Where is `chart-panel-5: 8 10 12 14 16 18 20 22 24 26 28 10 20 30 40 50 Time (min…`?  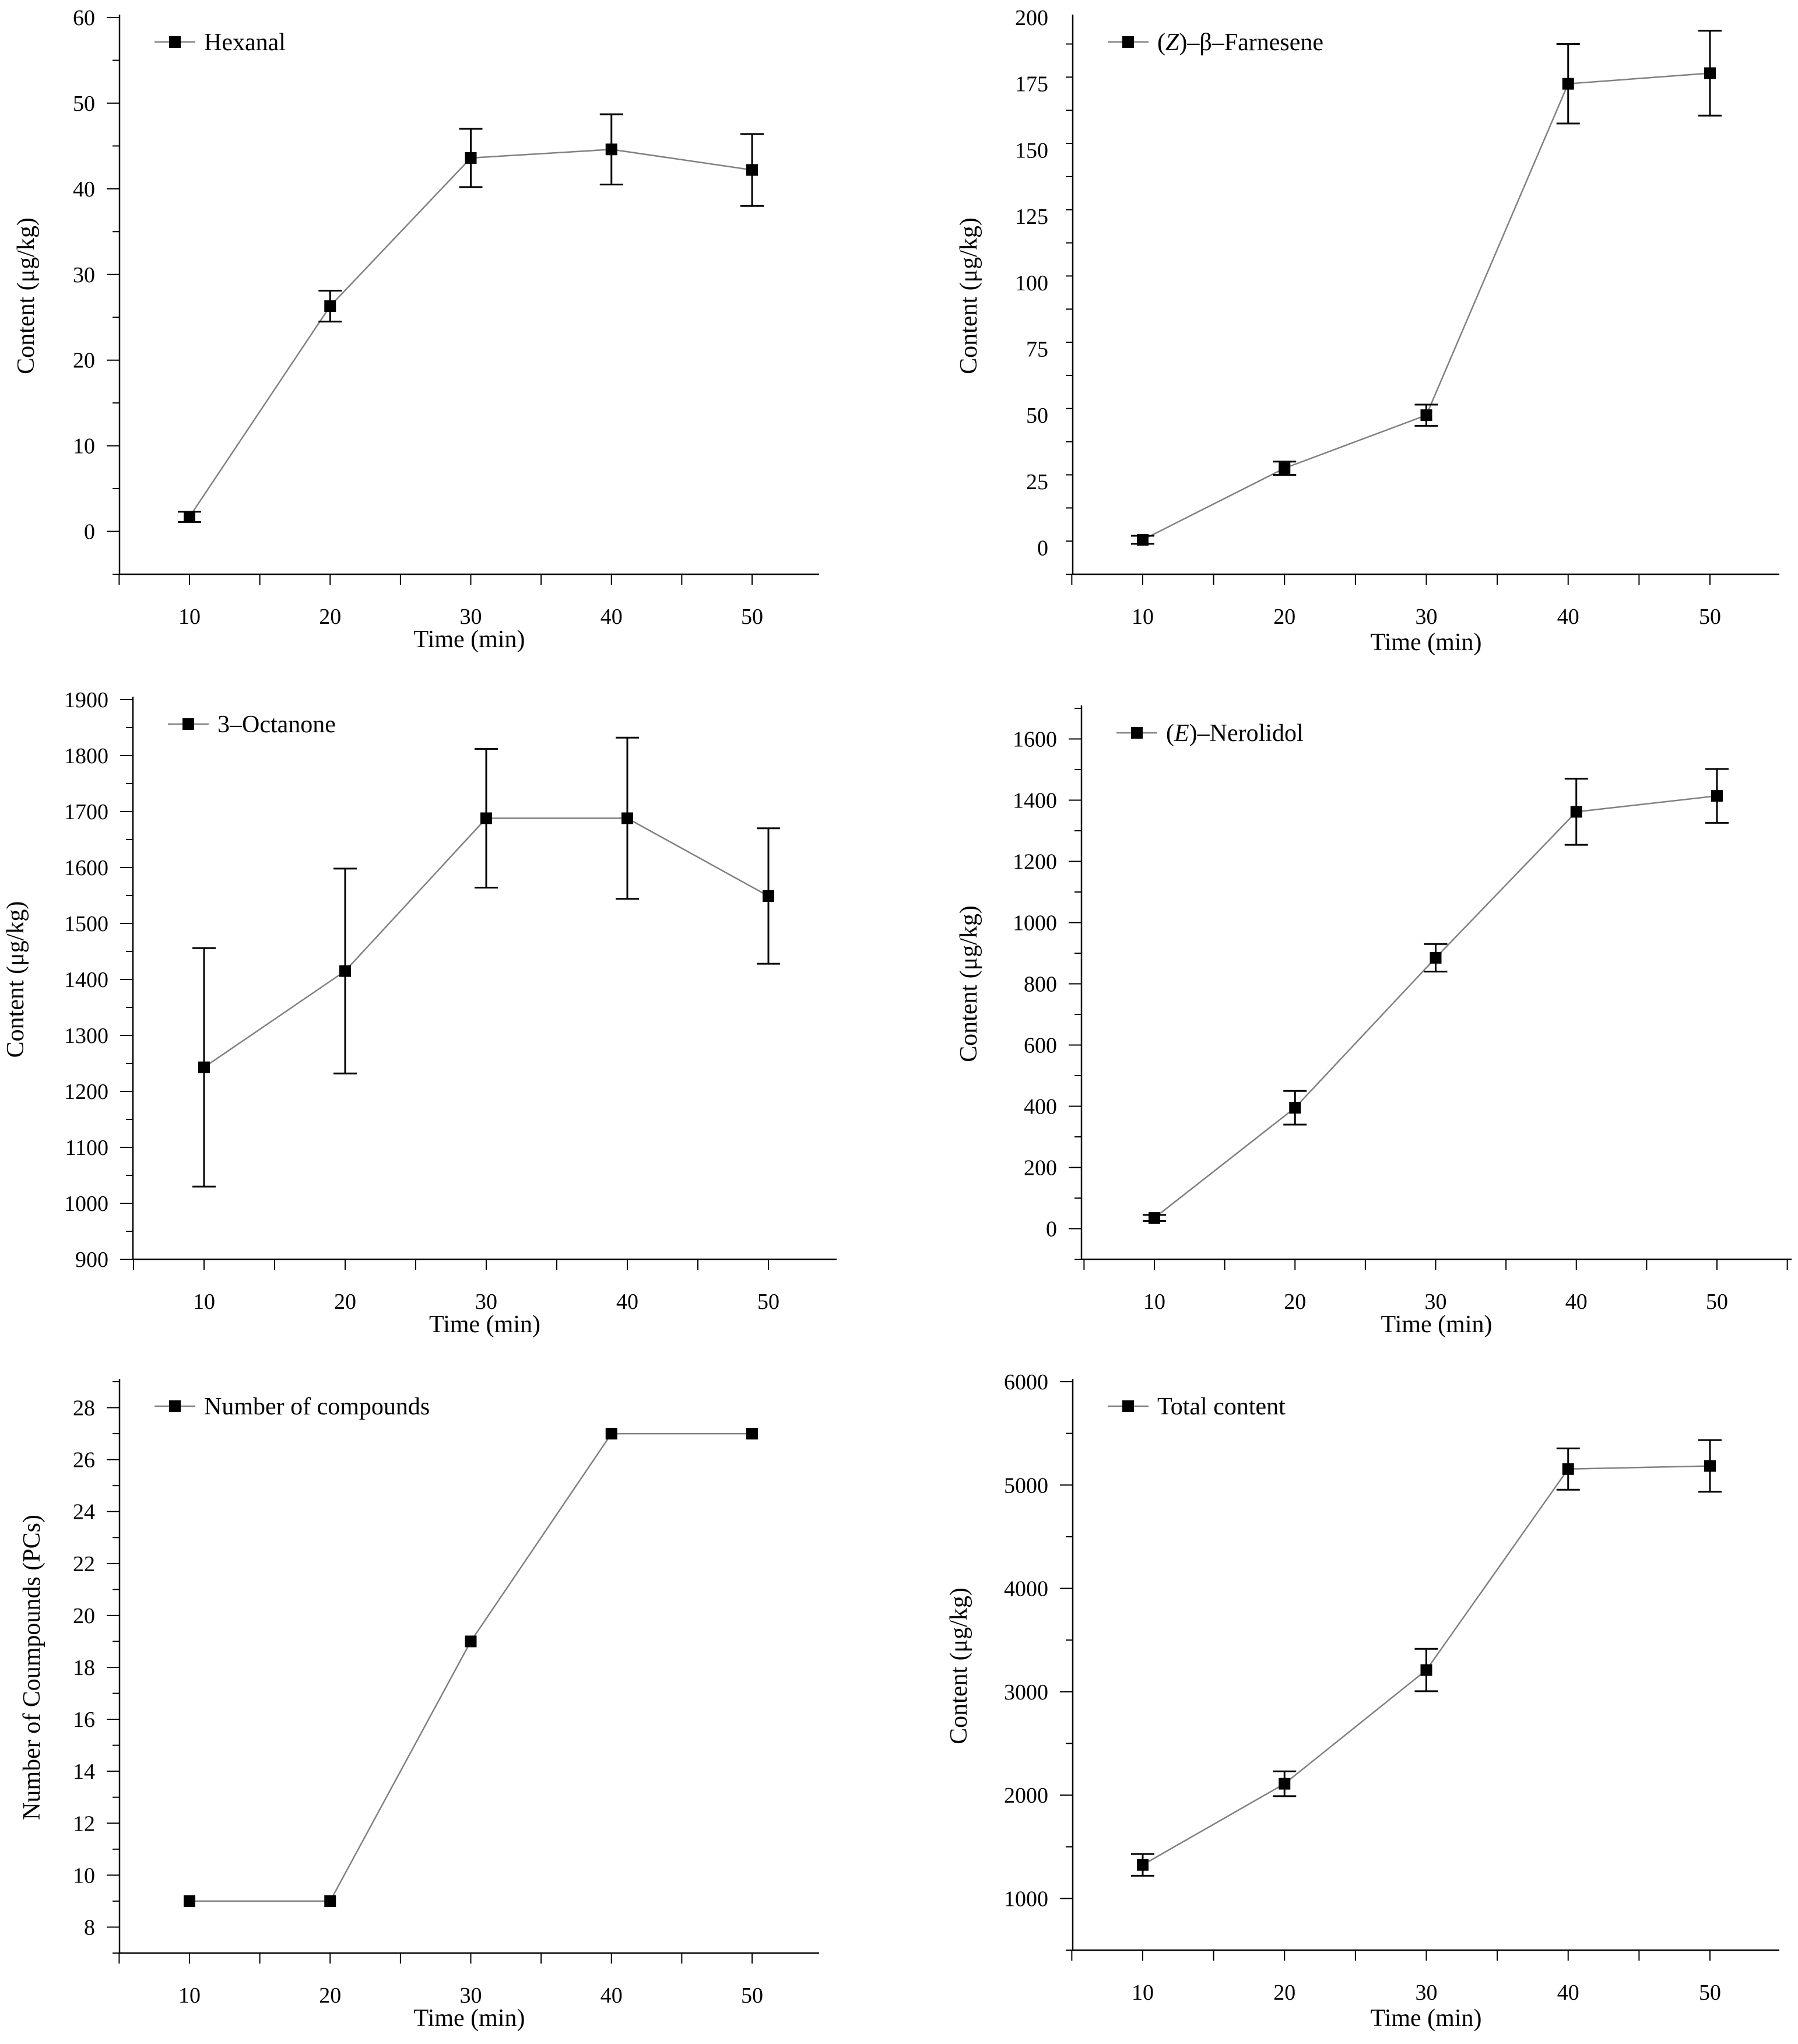
chart-panel-5: 8 10 12 14 16 18 20 22 24 26 28 10 20 30 40 50 Time (min… is located at coordinates (419, 1706).